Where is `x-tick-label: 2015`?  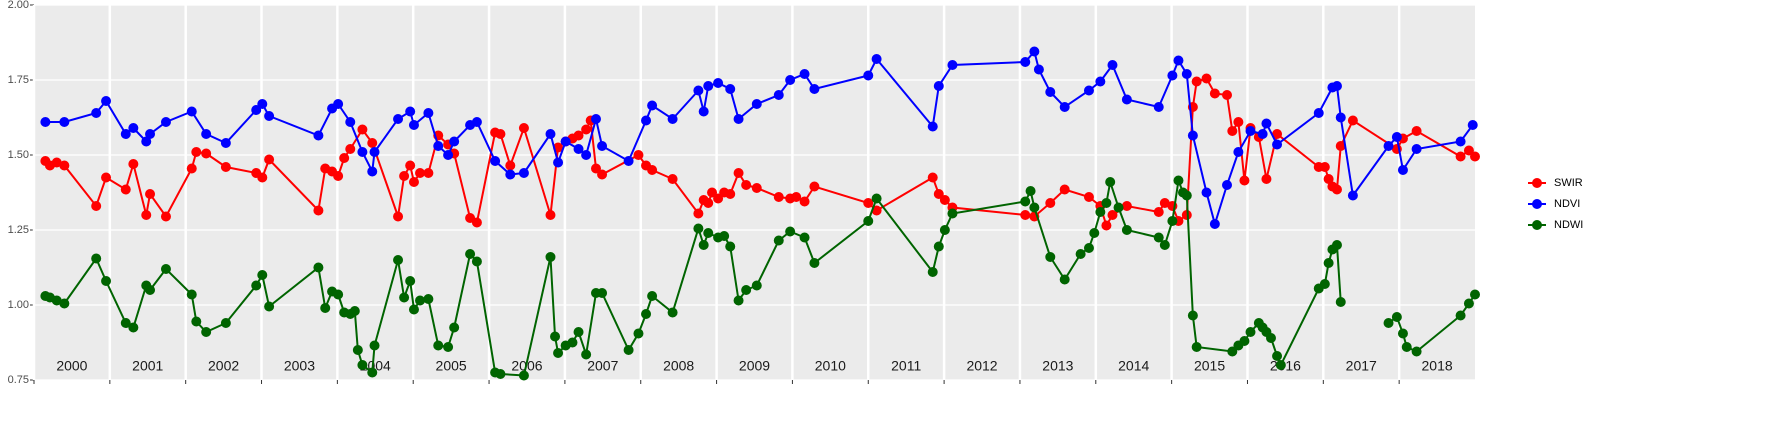
x-tick-label: 2015 is located at coordinates (1209, 366).